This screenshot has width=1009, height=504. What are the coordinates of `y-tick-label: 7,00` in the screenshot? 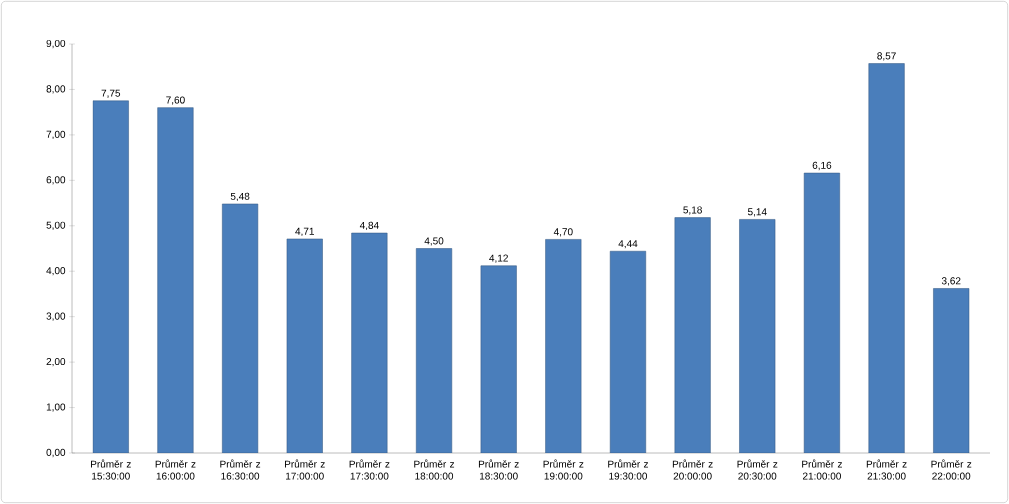 It's located at (56, 135).